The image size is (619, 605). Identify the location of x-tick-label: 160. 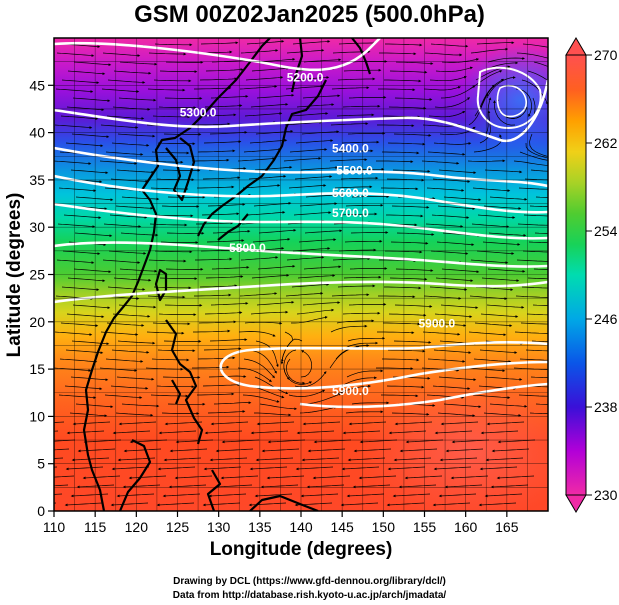
(466, 527).